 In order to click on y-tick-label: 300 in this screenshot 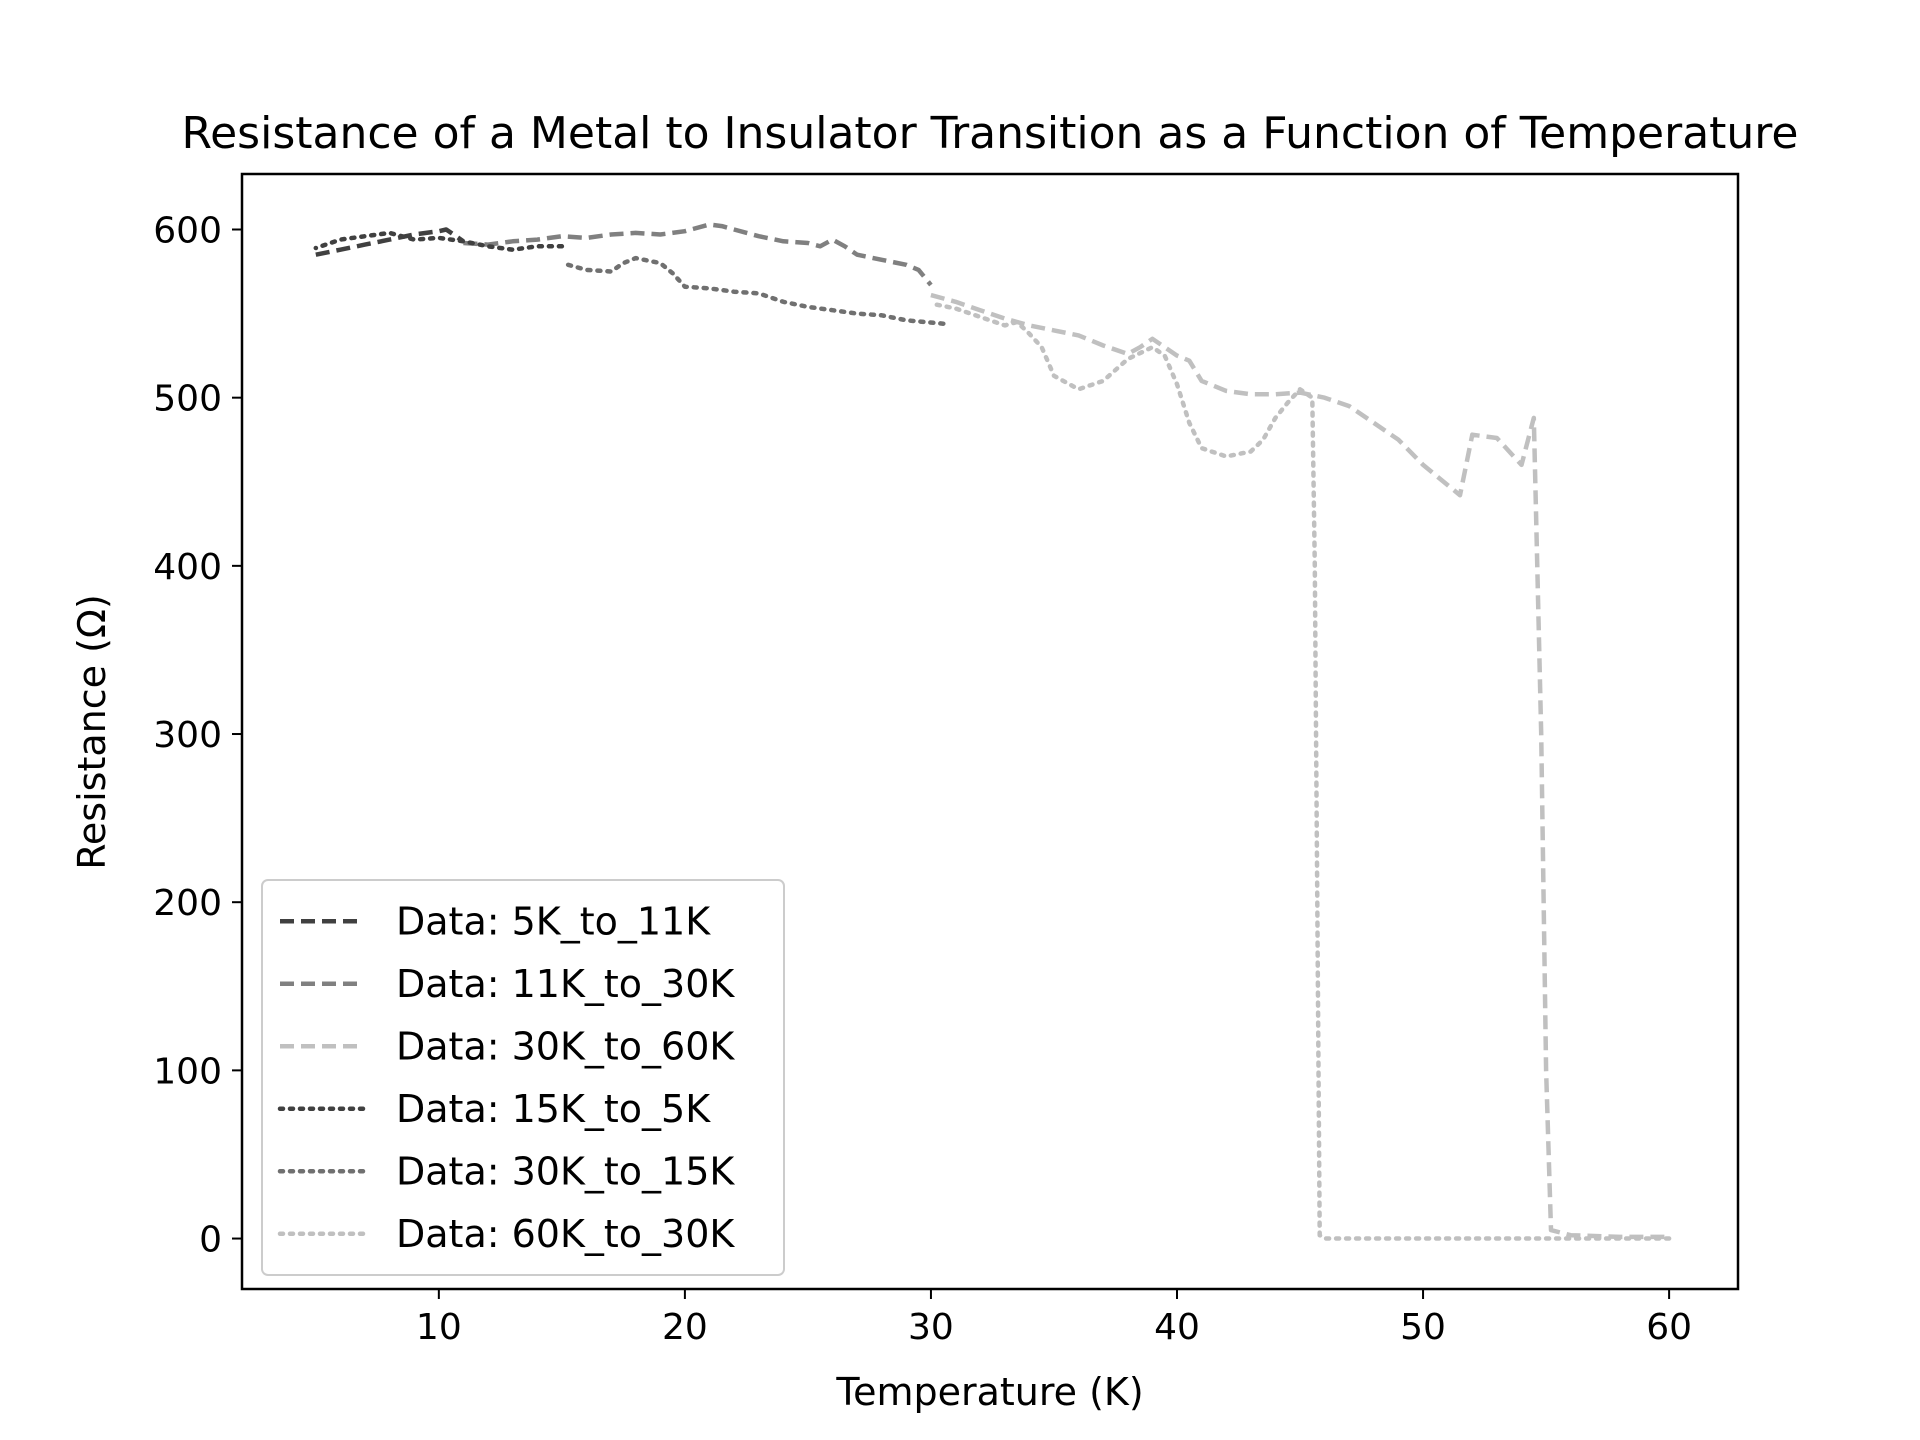, I will do `click(187, 735)`.